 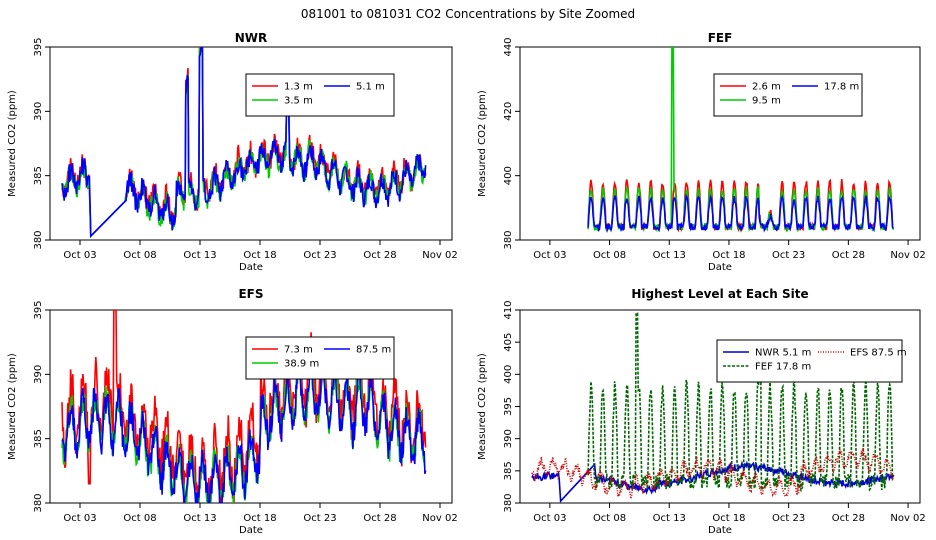 What do you see at coordinates (783, 353) in the screenshot?
I see `legend-label: NWR 5.1 m` at bounding box center [783, 353].